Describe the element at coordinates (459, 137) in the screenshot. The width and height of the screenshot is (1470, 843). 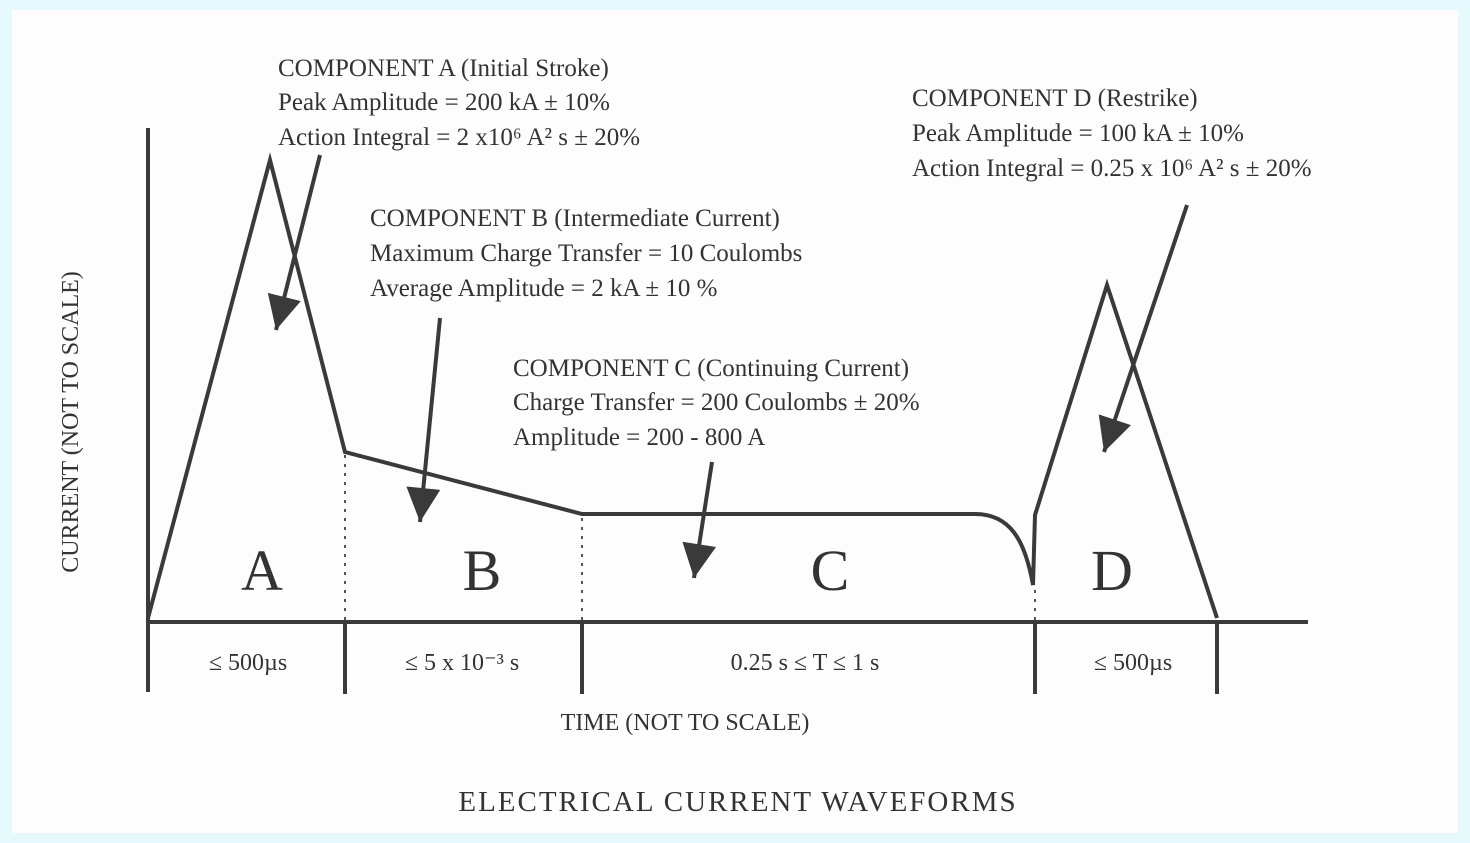
I see `label-line: Action Integral = 2 x10⁶ A² s ± 20%` at that location.